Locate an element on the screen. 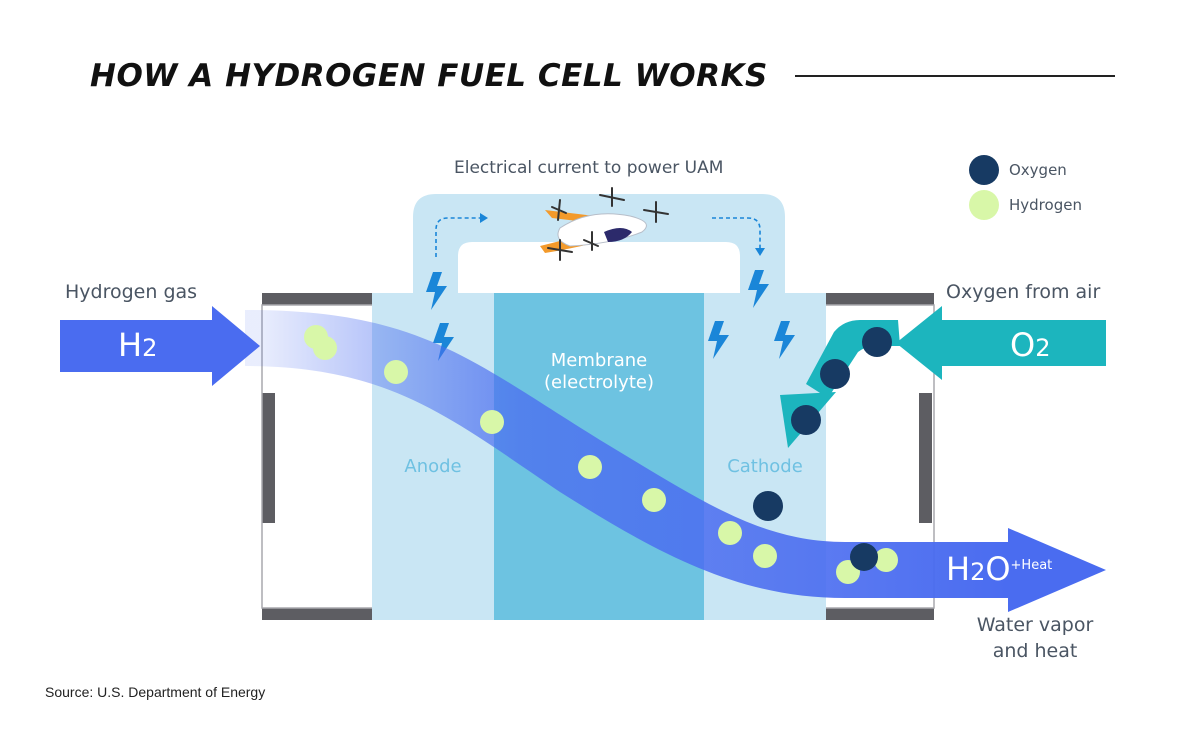  title-rule is located at coordinates (955, 76).